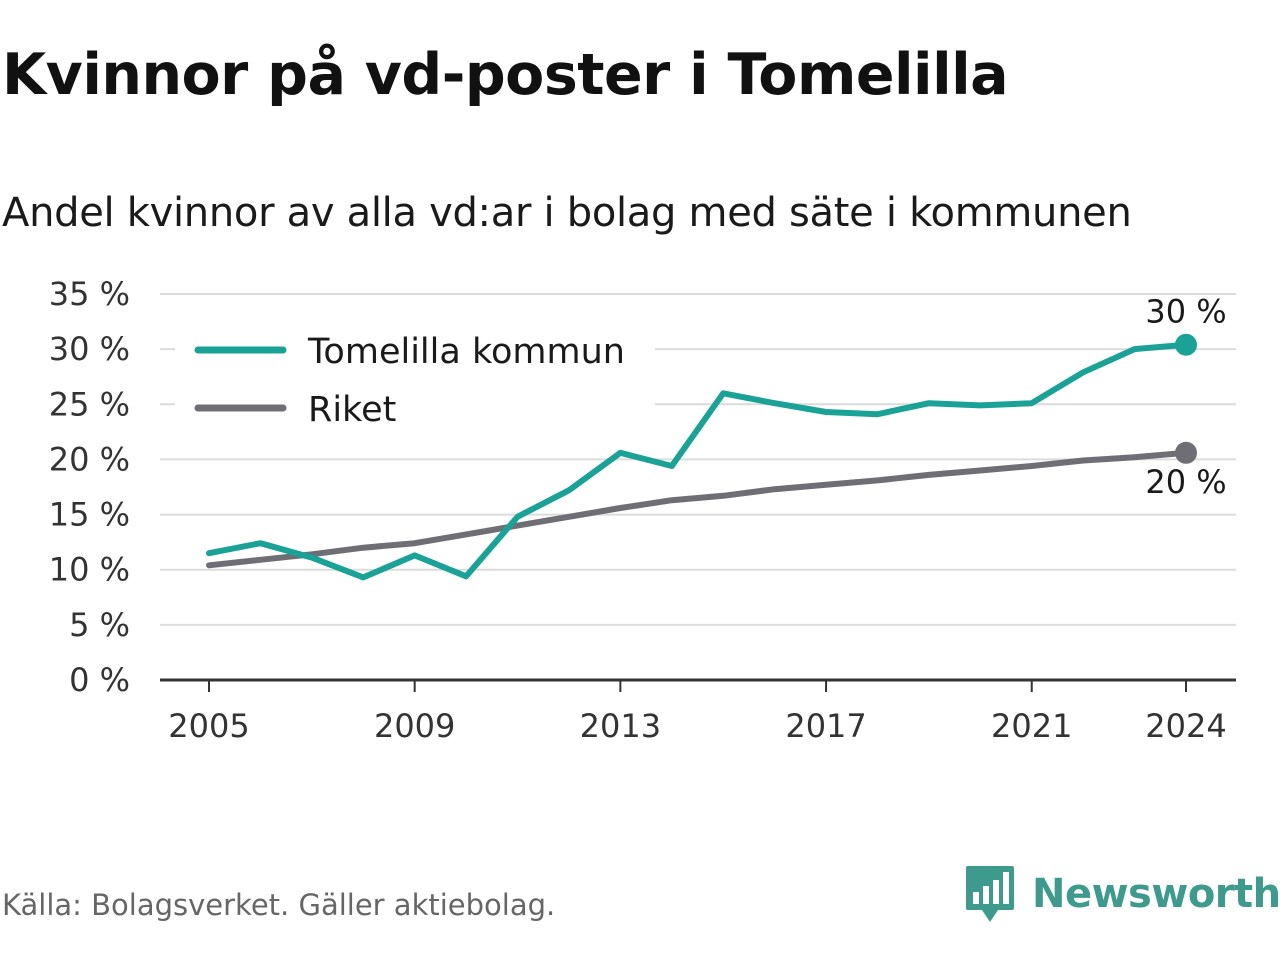 This screenshot has height=960, width=1280. What do you see at coordinates (89, 349) in the screenshot?
I see `y-tick-label: 30 %` at bounding box center [89, 349].